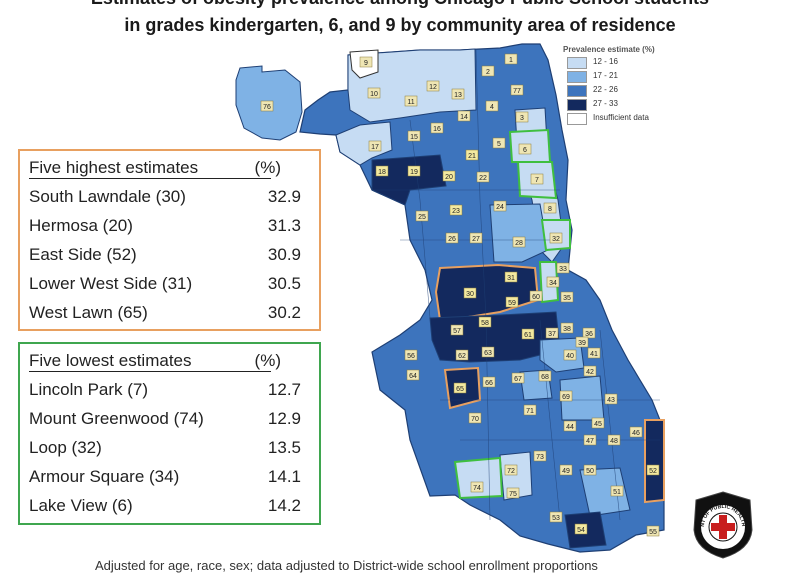  I want to click on area-50-label-box, so click(590, 470).